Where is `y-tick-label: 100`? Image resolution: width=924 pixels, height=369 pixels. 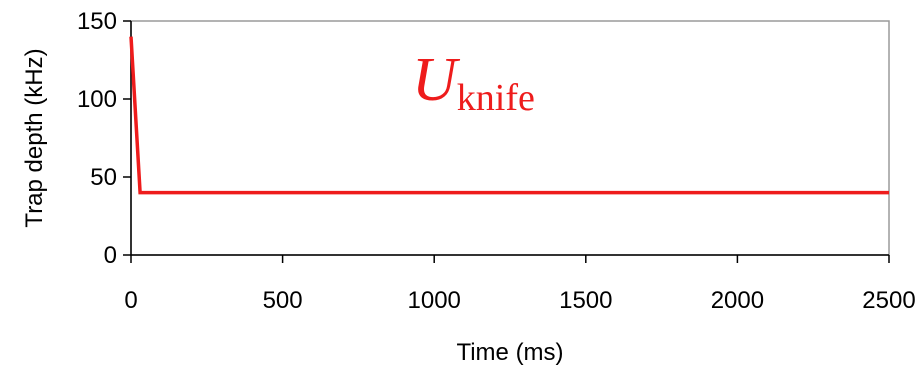 y-tick-label: 100 is located at coordinates (97, 99).